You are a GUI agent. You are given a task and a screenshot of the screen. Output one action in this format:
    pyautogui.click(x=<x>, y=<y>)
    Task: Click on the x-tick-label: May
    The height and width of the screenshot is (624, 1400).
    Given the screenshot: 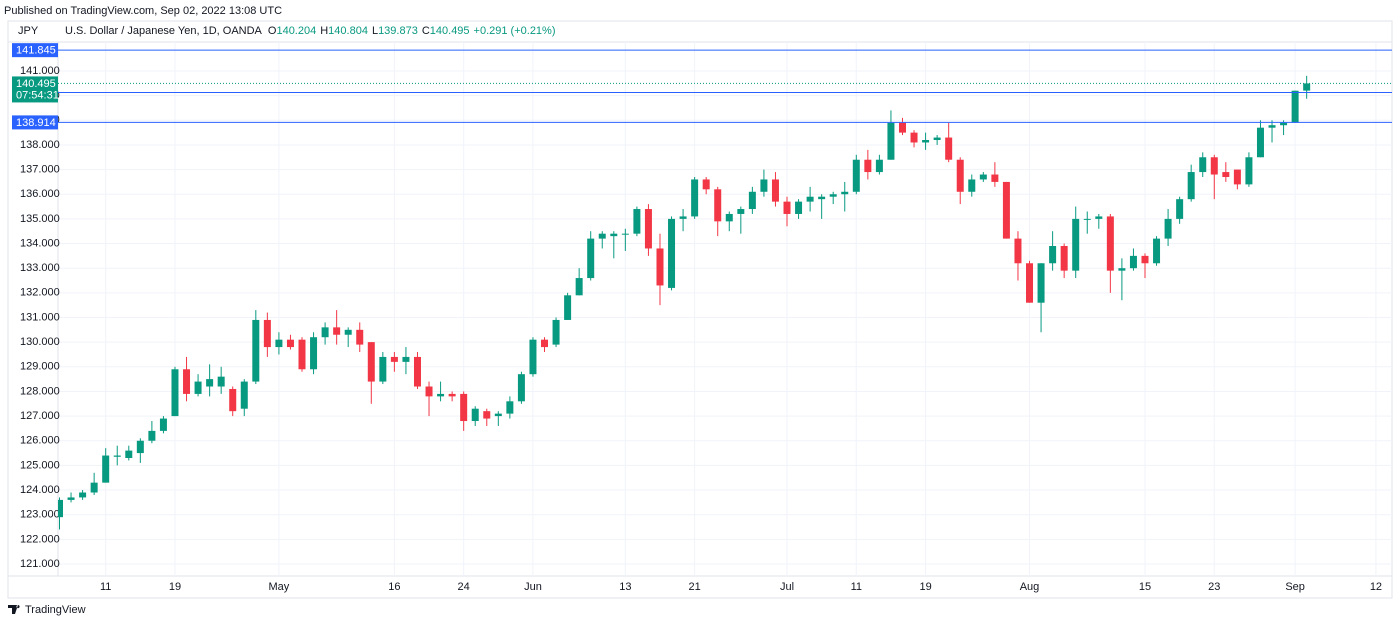 What is the action you would take?
    pyautogui.click(x=279, y=587)
    